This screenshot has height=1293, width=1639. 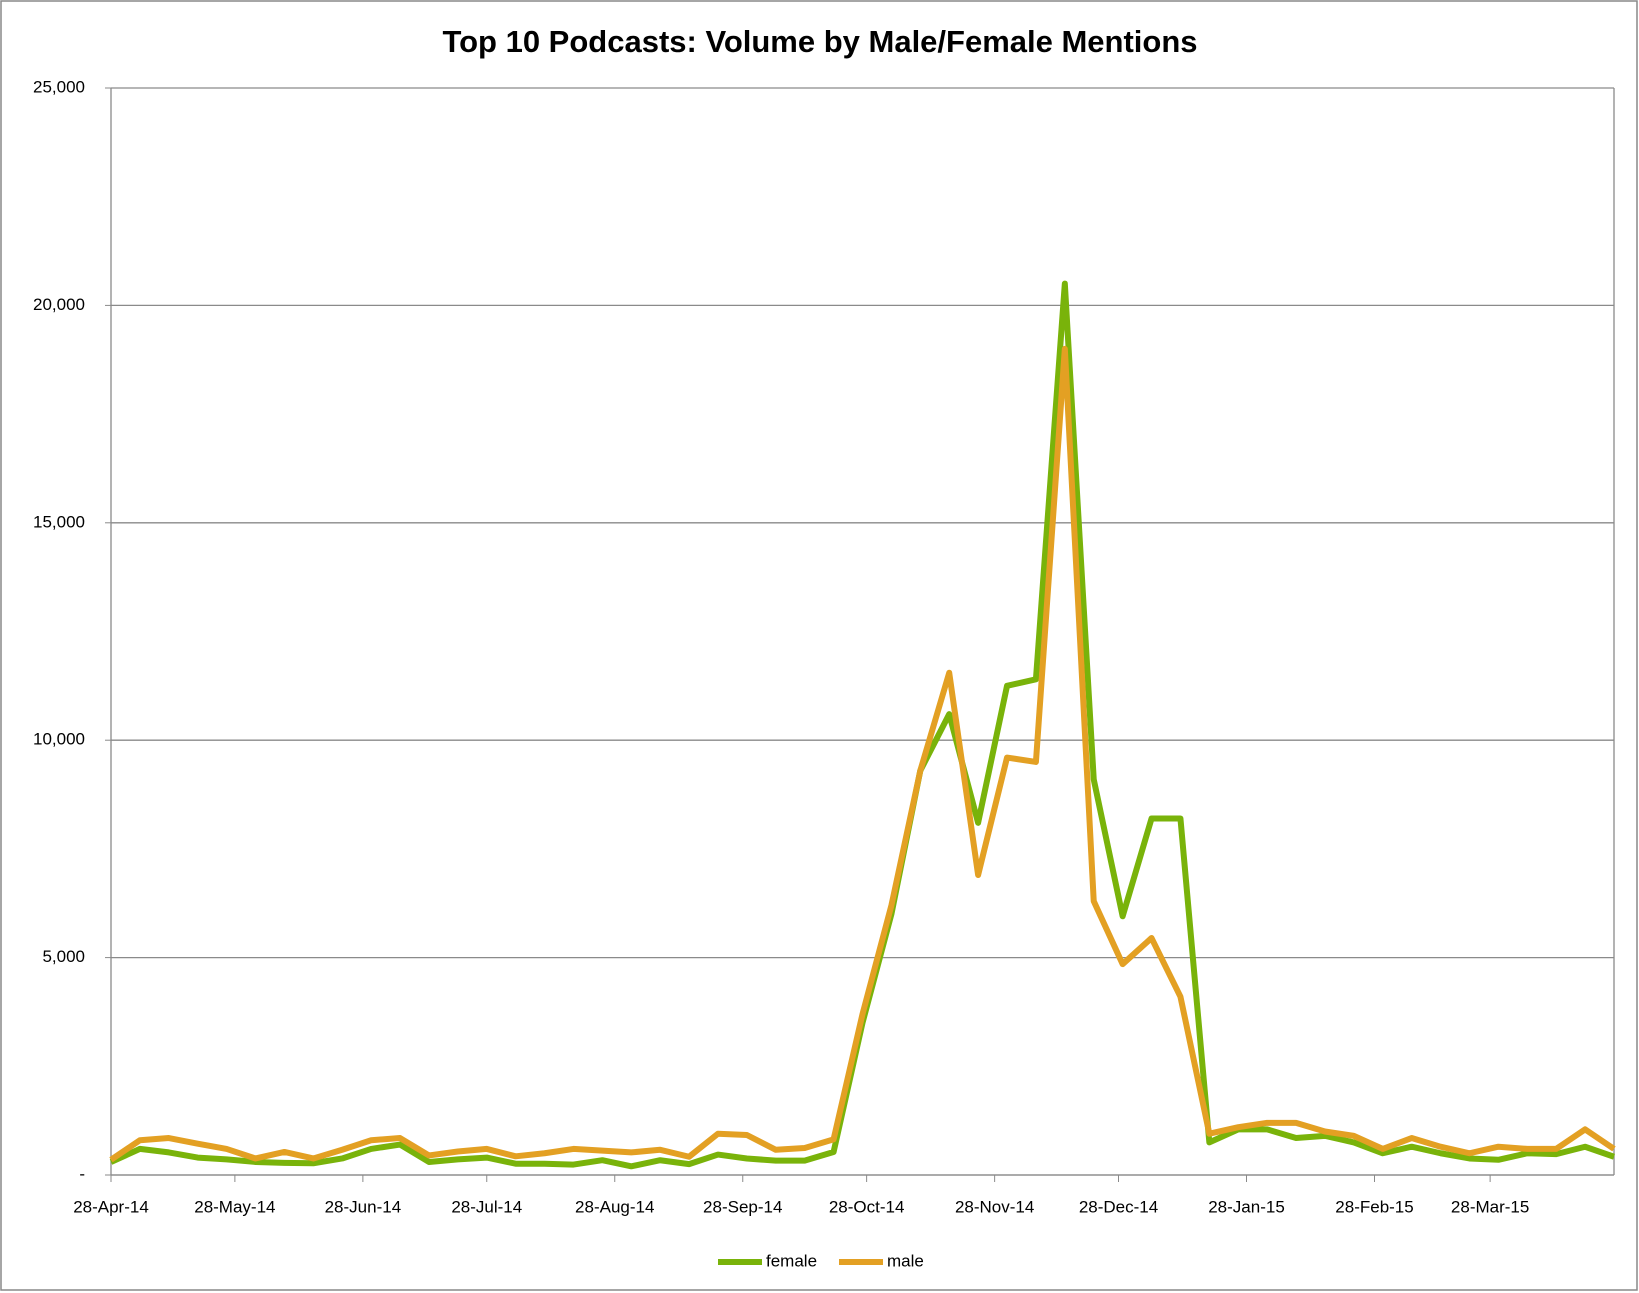 What do you see at coordinates (994, 1206) in the screenshot?
I see `x-tick-label: 28-Nov-14` at bounding box center [994, 1206].